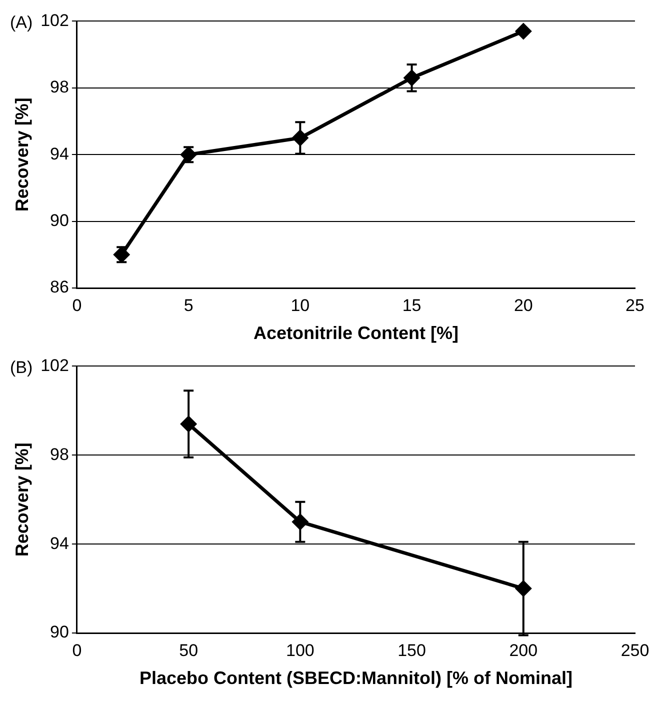 The image size is (661, 707). Describe the element at coordinates (635, 305) in the screenshot. I see `x-tick-label: 25` at that location.